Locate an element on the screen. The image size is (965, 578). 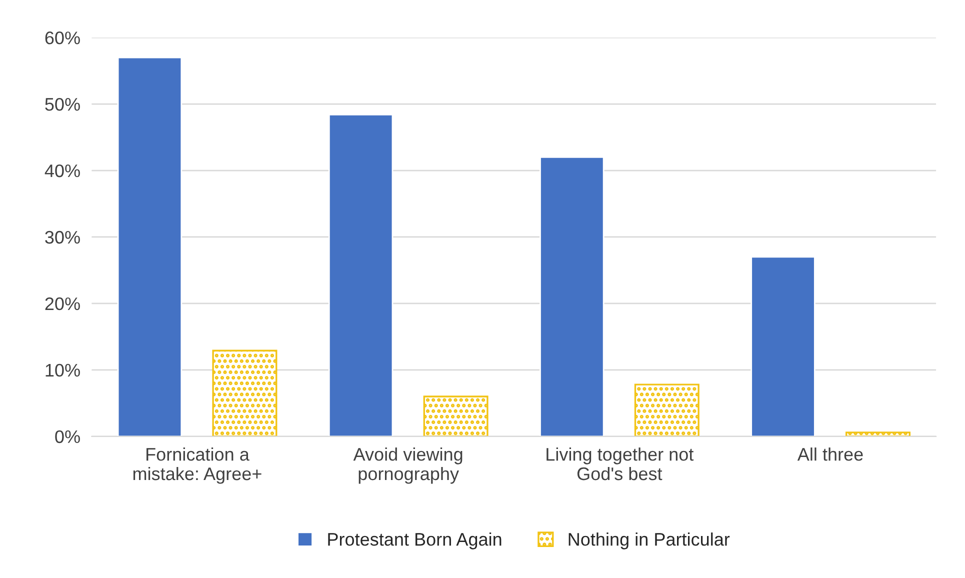
x-tick-label: Living together not God's best is located at coordinates (620, 464).